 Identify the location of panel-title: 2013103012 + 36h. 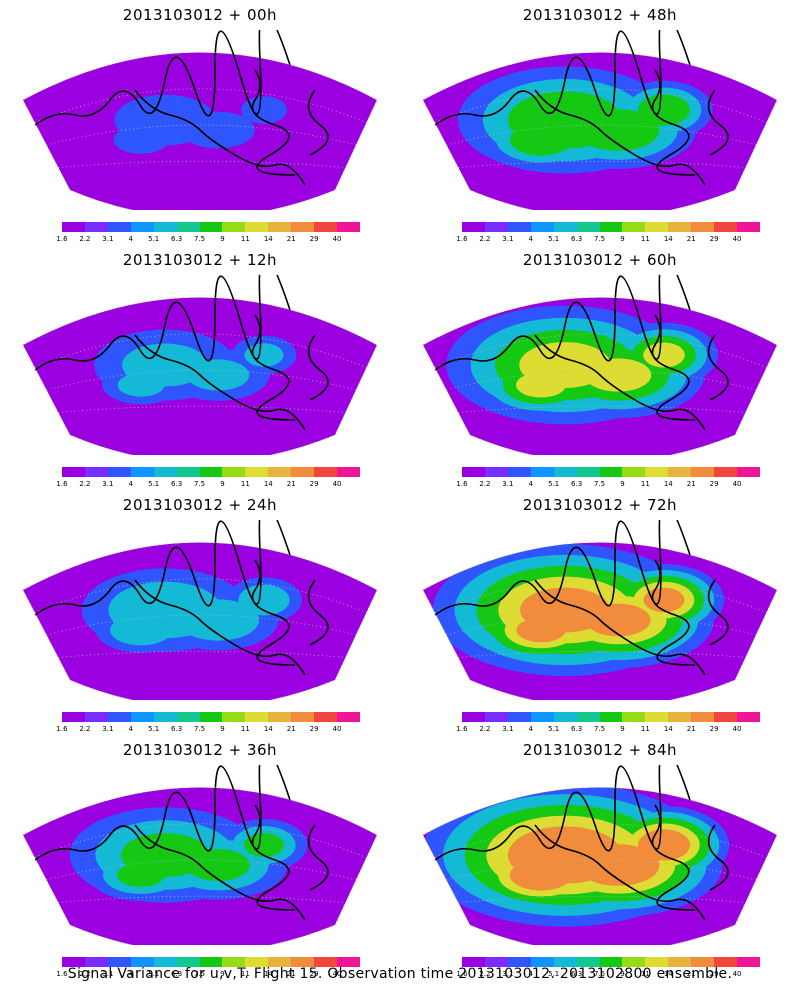
(200, 750).